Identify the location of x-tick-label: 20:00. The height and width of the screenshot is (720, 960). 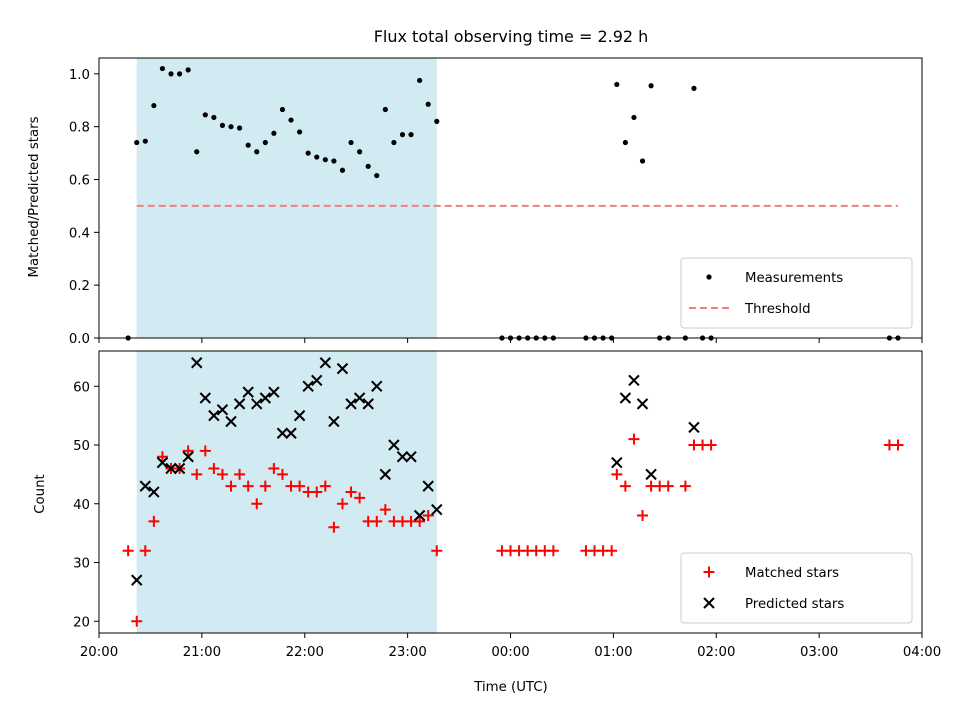
(99, 652).